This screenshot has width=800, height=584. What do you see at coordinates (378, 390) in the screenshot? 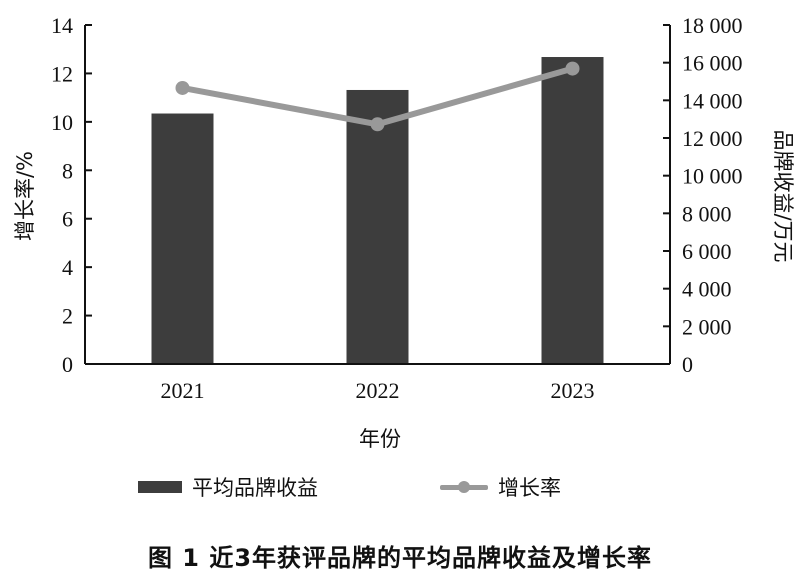
I see `x-tick-label: 2022` at bounding box center [378, 390].